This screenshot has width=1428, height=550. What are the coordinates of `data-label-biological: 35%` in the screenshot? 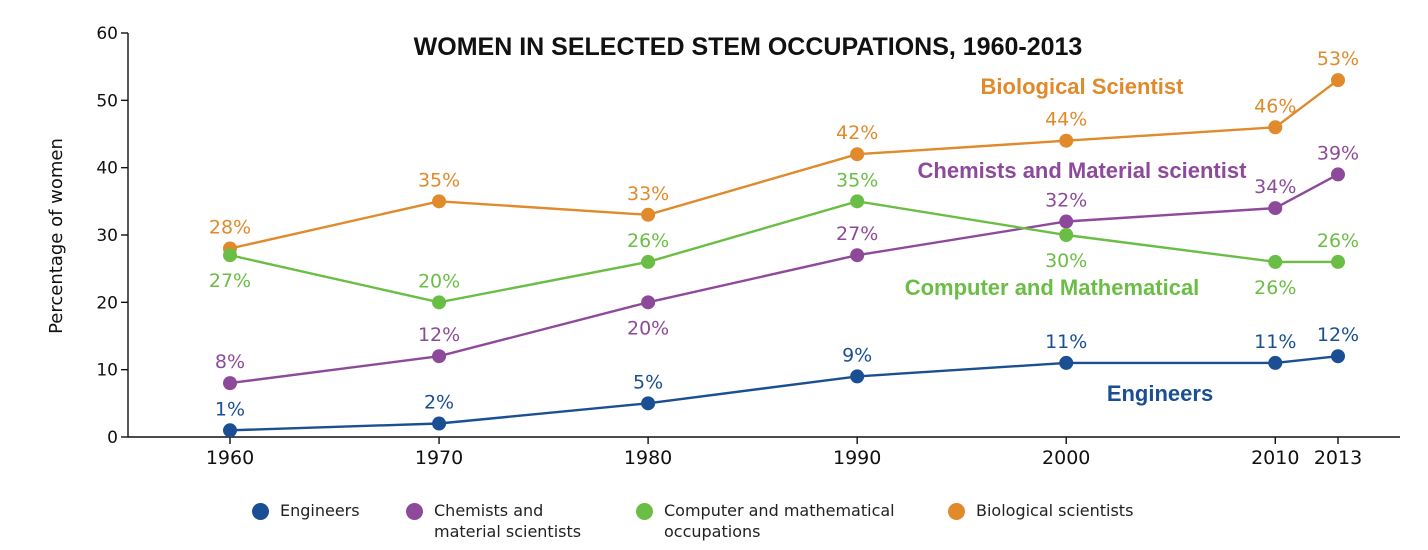 It's located at (439, 180).